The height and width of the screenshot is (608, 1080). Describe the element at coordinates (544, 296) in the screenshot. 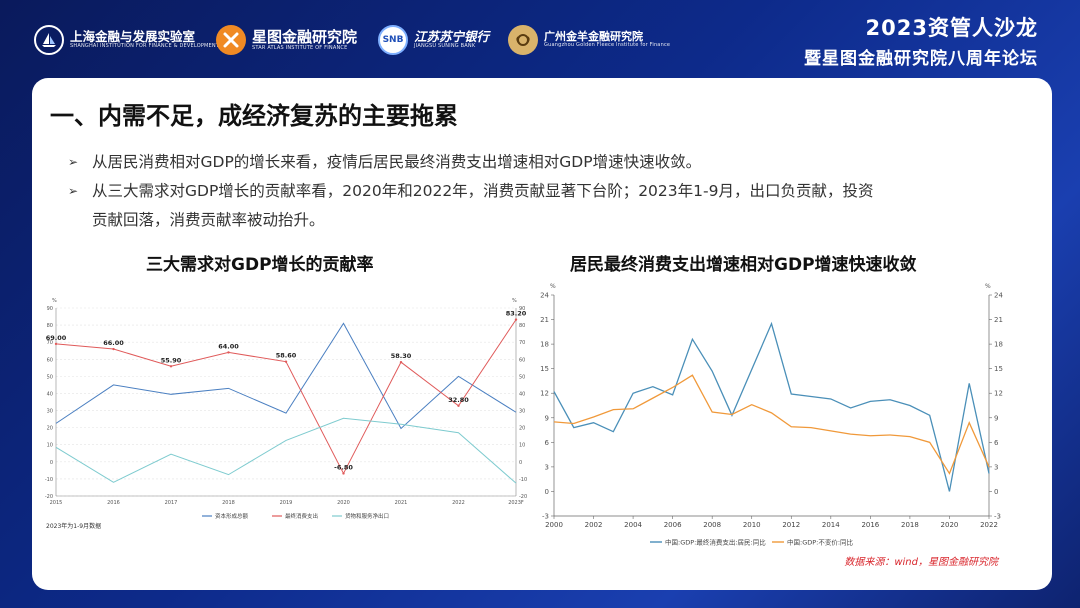

I see `y-tick-label-left: 24` at that location.